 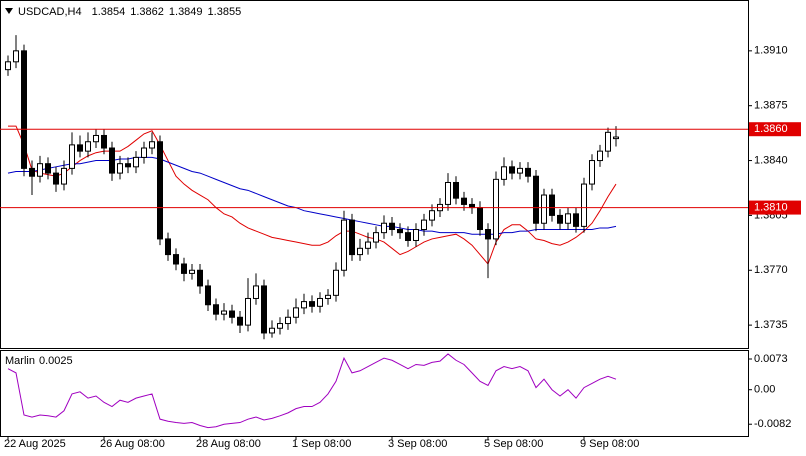 What do you see at coordinates (771, 160) in the screenshot?
I see `y-tick-label: 1.3840` at bounding box center [771, 160].